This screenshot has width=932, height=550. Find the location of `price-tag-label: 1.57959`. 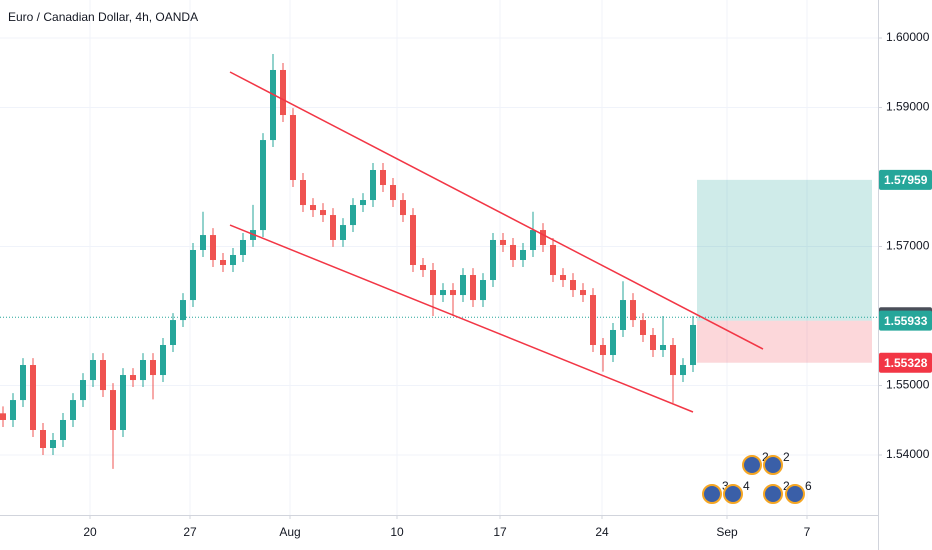

price-tag-label: 1.57959 is located at coordinates (906, 180).